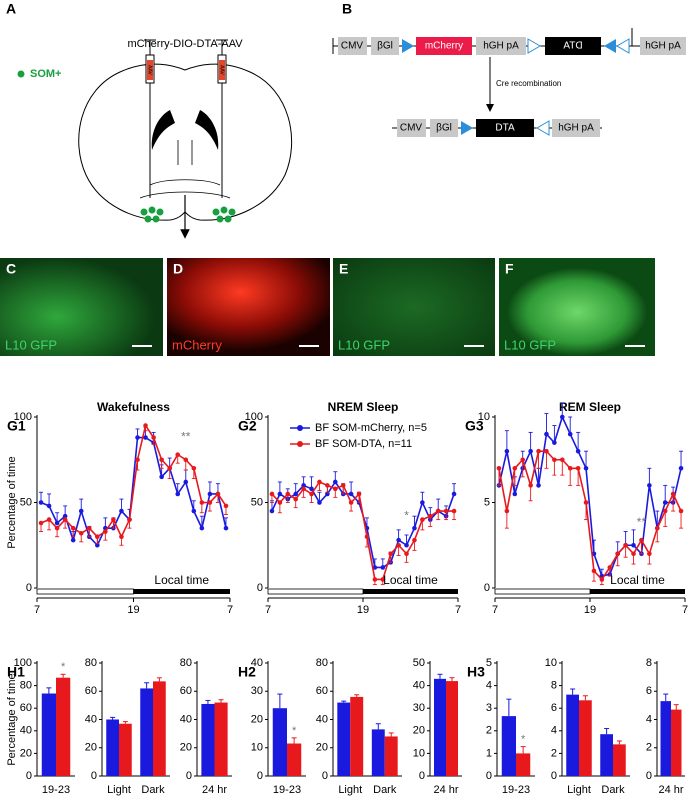  Describe the element at coordinates (489, 753) in the screenshot. I see `y-tick-label: 1` at that location.